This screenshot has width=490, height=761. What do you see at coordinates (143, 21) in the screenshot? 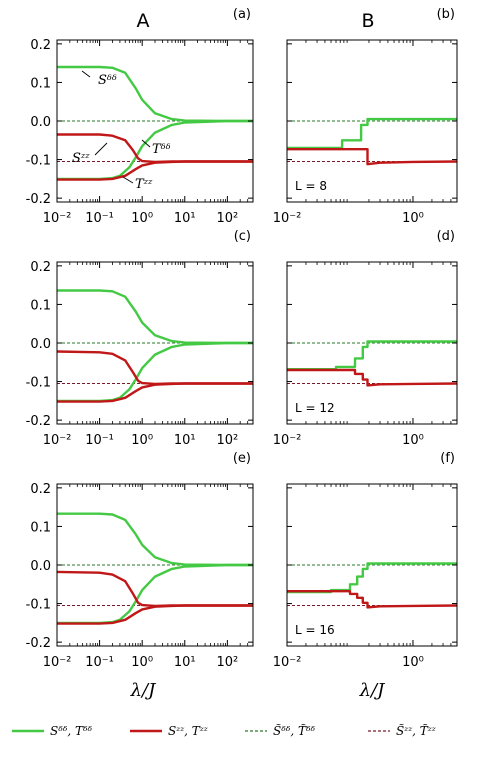
I see `column-a-heading: A` at bounding box center [143, 21].